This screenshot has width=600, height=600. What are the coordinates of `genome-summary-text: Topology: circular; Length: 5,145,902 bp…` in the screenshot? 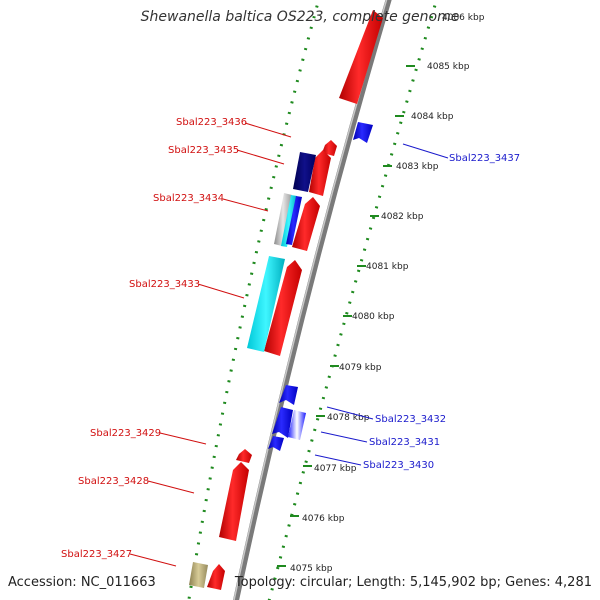 It's located at (413, 582).